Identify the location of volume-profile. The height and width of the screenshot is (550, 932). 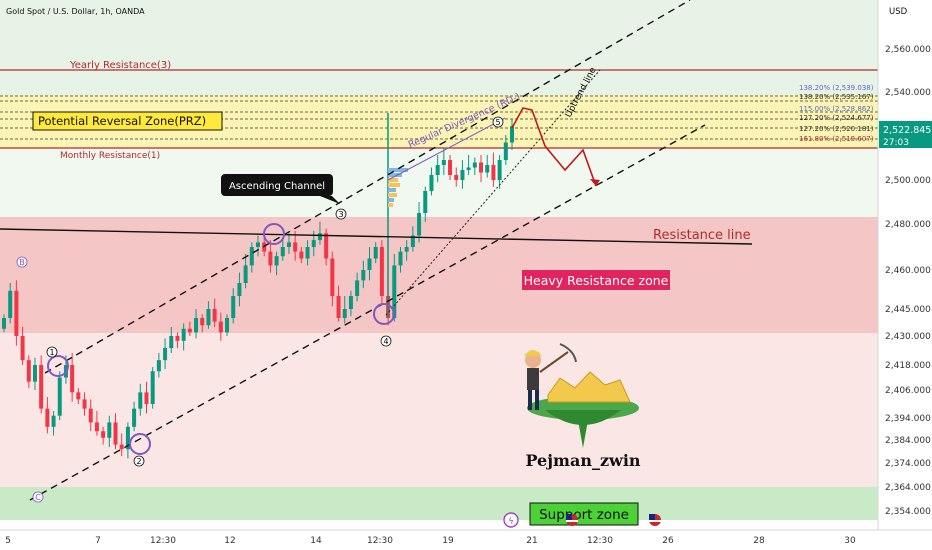
(398, 187).